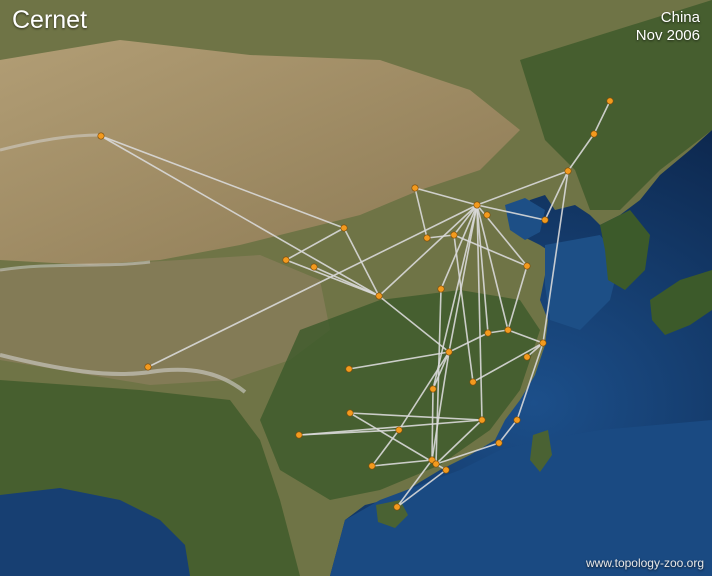 This screenshot has width=712, height=576. What do you see at coordinates (165, 320) in the screenshot?
I see `plateau-region` at bounding box center [165, 320].